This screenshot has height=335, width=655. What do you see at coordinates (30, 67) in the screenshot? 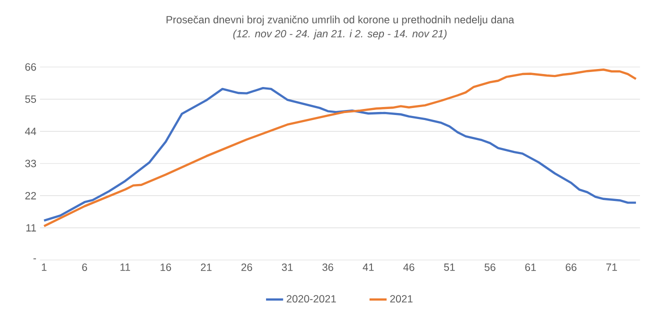
I see `y-tick-label: 66` at bounding box center [30, 67].